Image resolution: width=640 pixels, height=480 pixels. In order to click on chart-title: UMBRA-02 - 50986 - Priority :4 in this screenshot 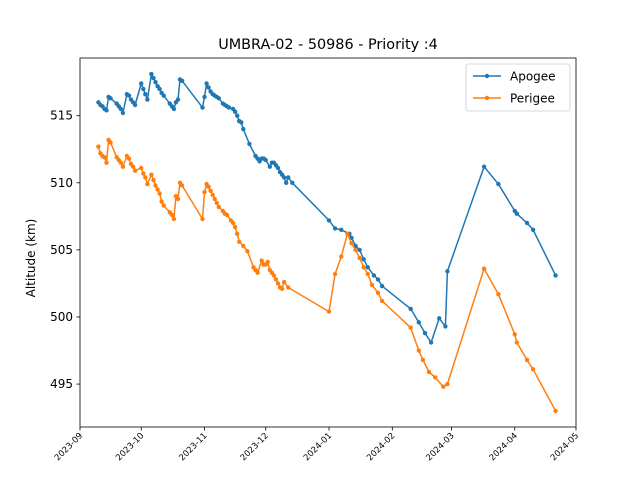, I will do `click(328, 45)`.